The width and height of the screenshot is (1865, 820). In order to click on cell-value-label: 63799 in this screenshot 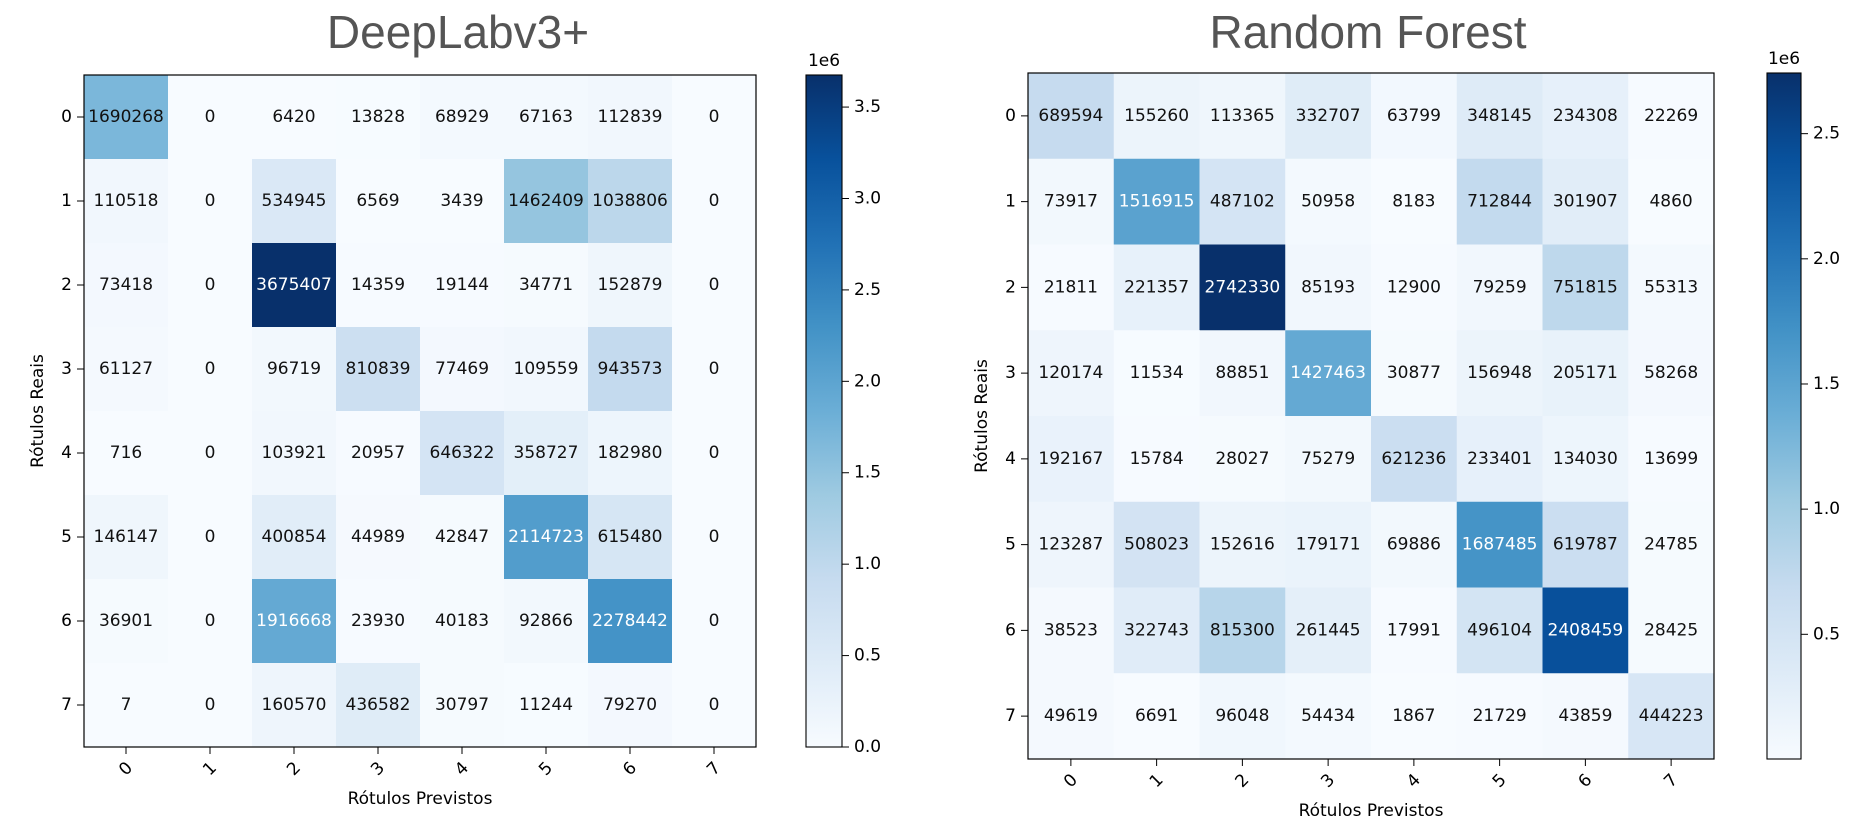, I will do `click(1414, 116)`.